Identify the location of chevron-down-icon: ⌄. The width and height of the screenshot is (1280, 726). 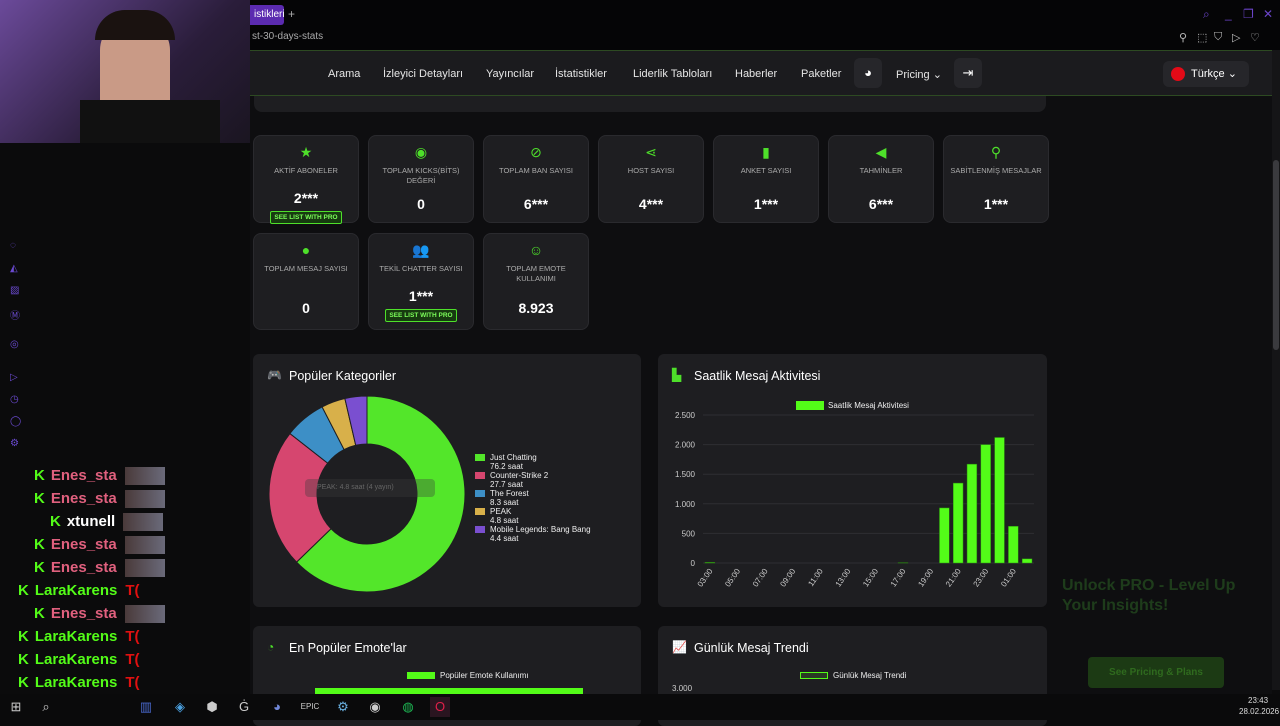
(1232, 74).